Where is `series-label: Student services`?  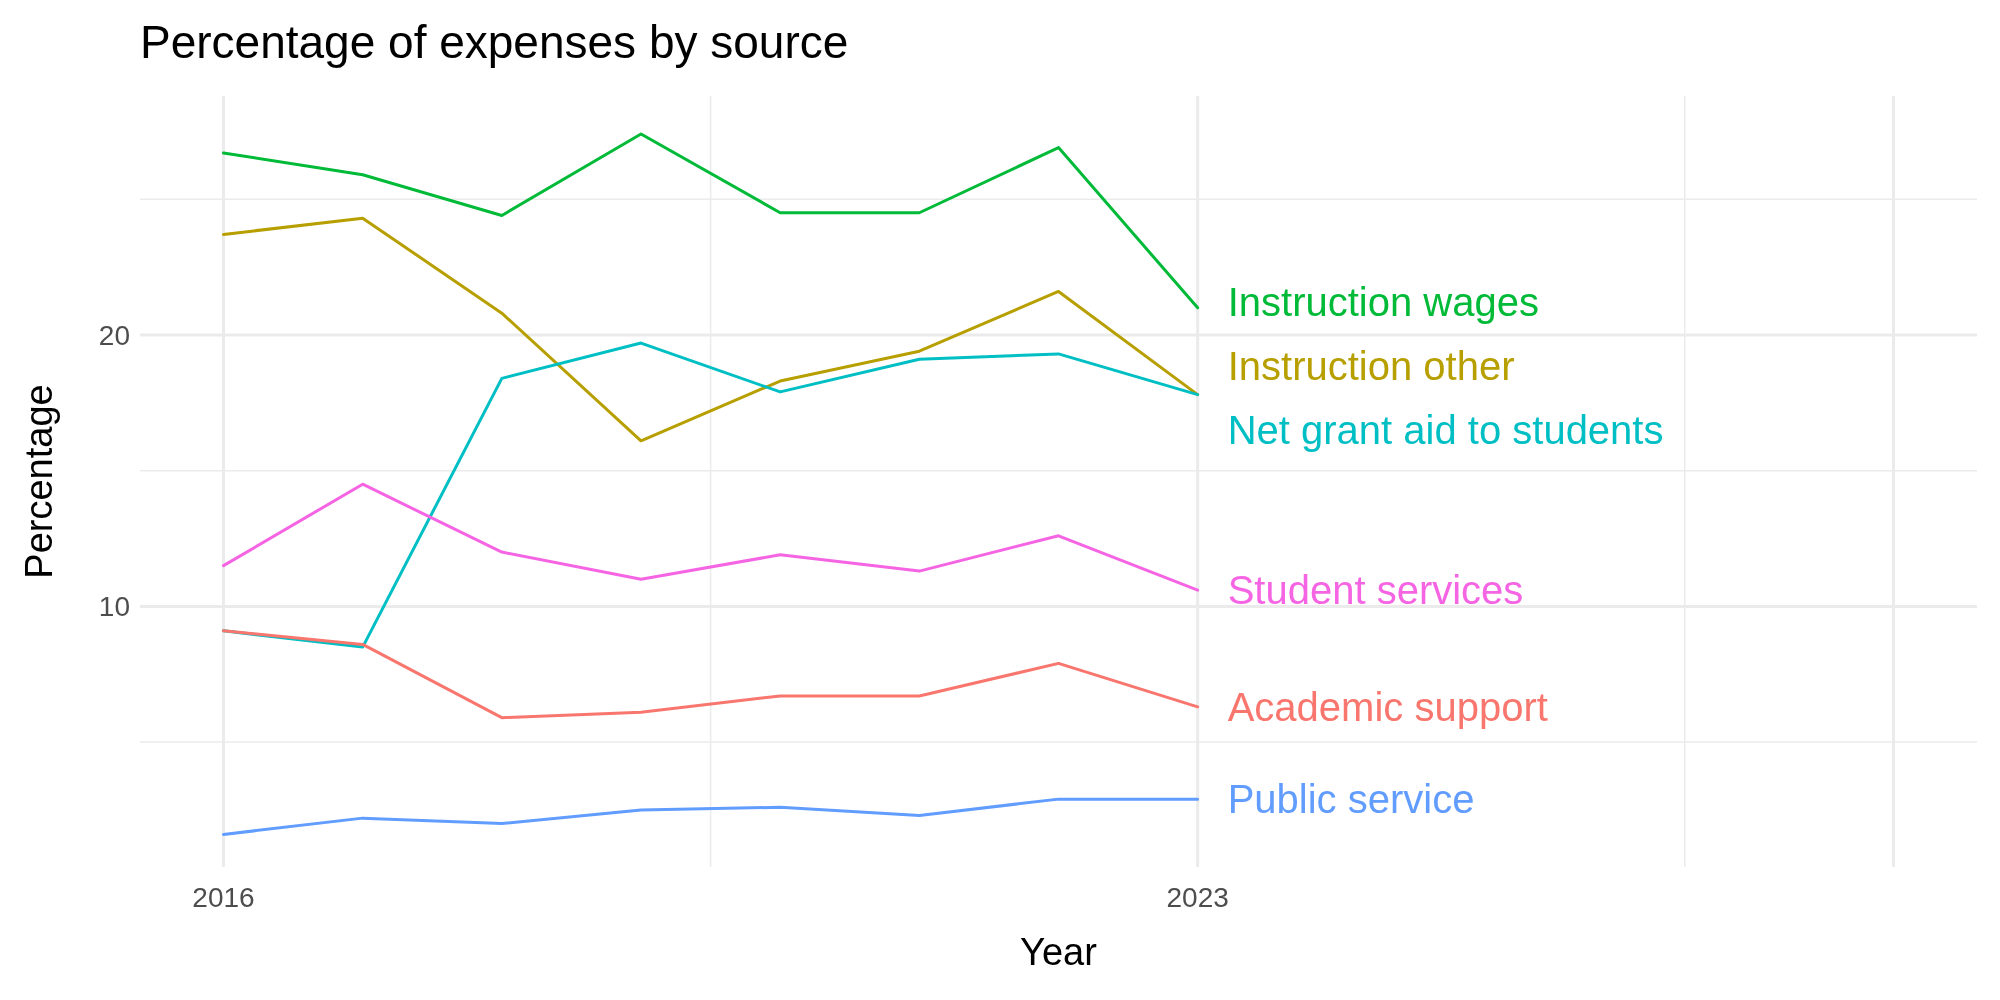
series-label: Student services is located at coordinates (1375, 590).